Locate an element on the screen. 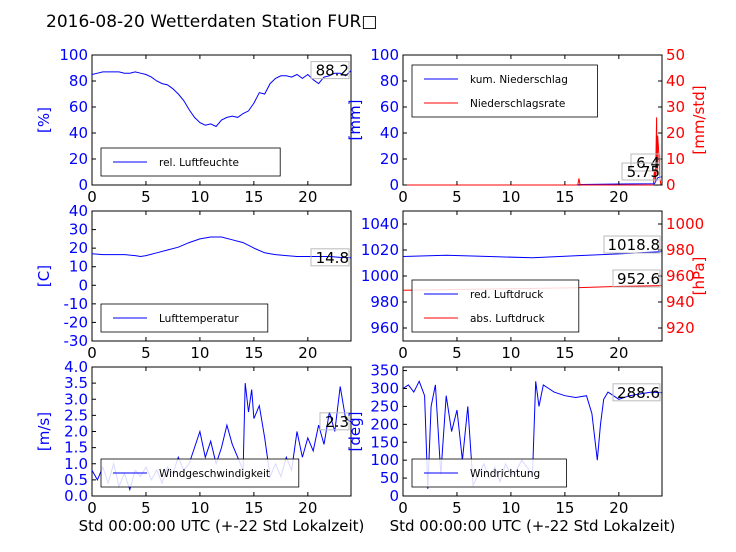  y-tick-label: 0.5 is located at coordinates (76, 480).